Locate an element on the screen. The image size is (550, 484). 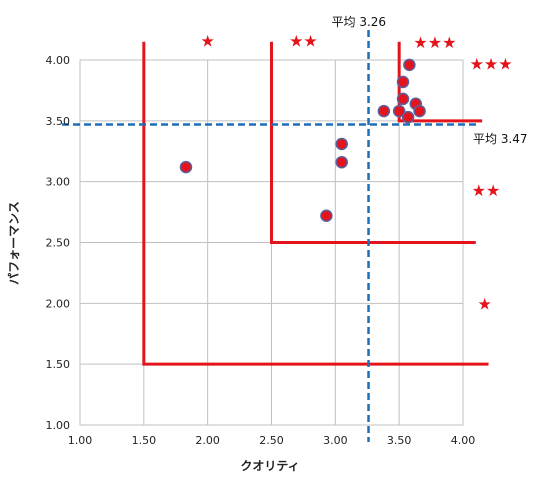
y-tick-label: 2.00 is located at coordinates (58, 303).